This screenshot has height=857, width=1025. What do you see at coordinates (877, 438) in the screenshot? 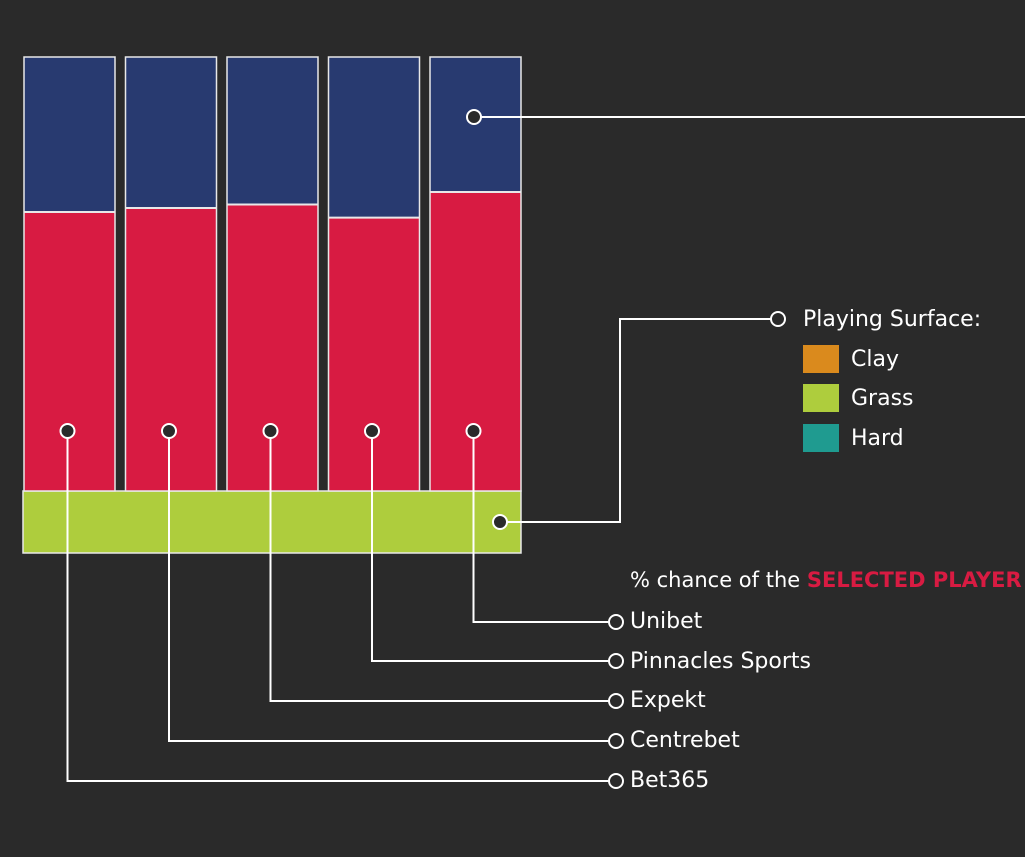
I see `legend-label-hard: Hard` at bounding box center [877, 438].